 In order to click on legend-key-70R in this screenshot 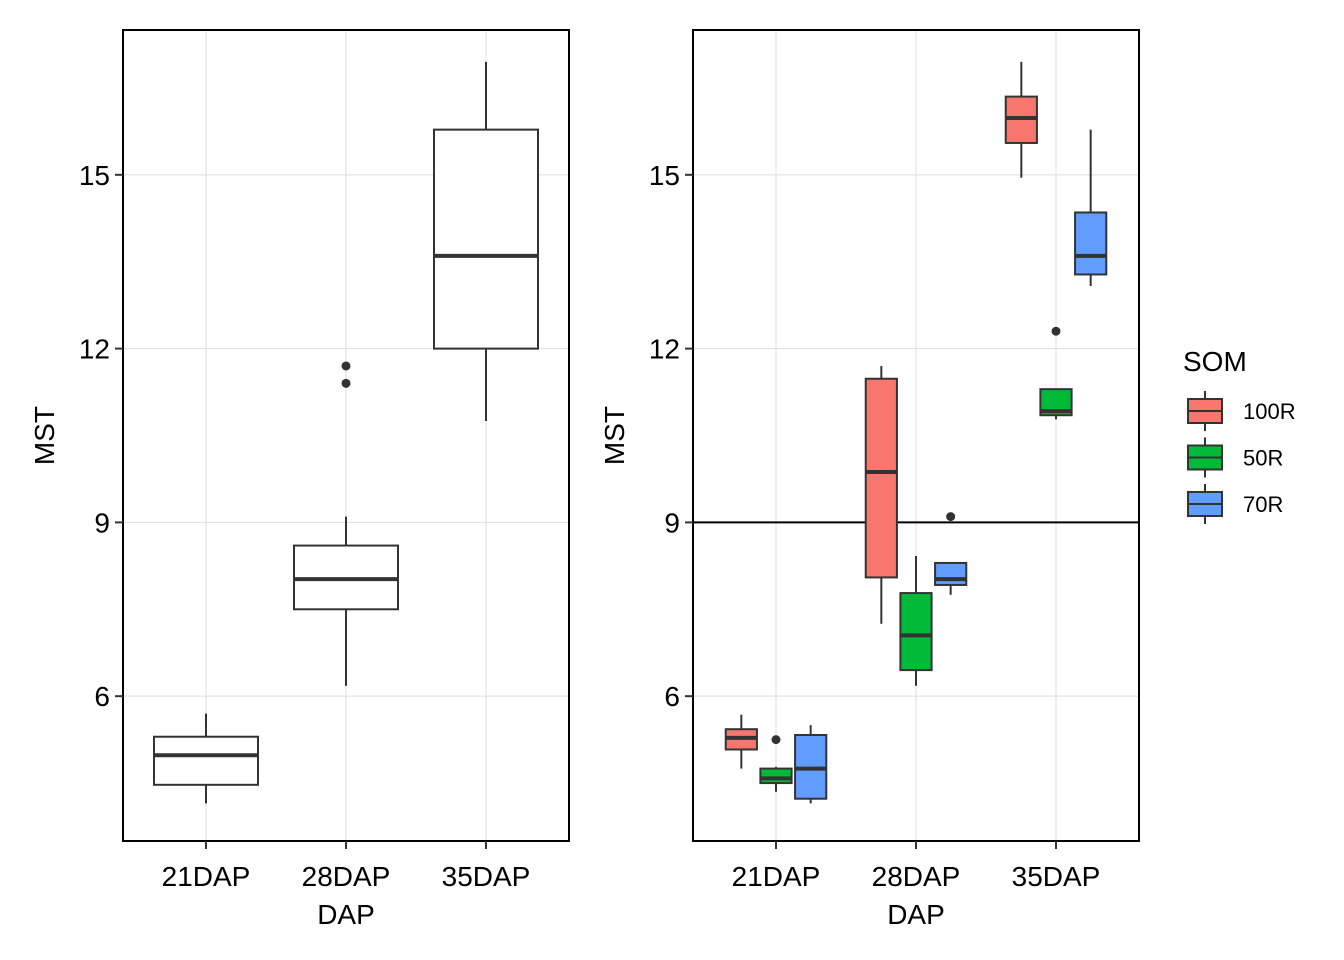, I will do `click(1205, 504)`.